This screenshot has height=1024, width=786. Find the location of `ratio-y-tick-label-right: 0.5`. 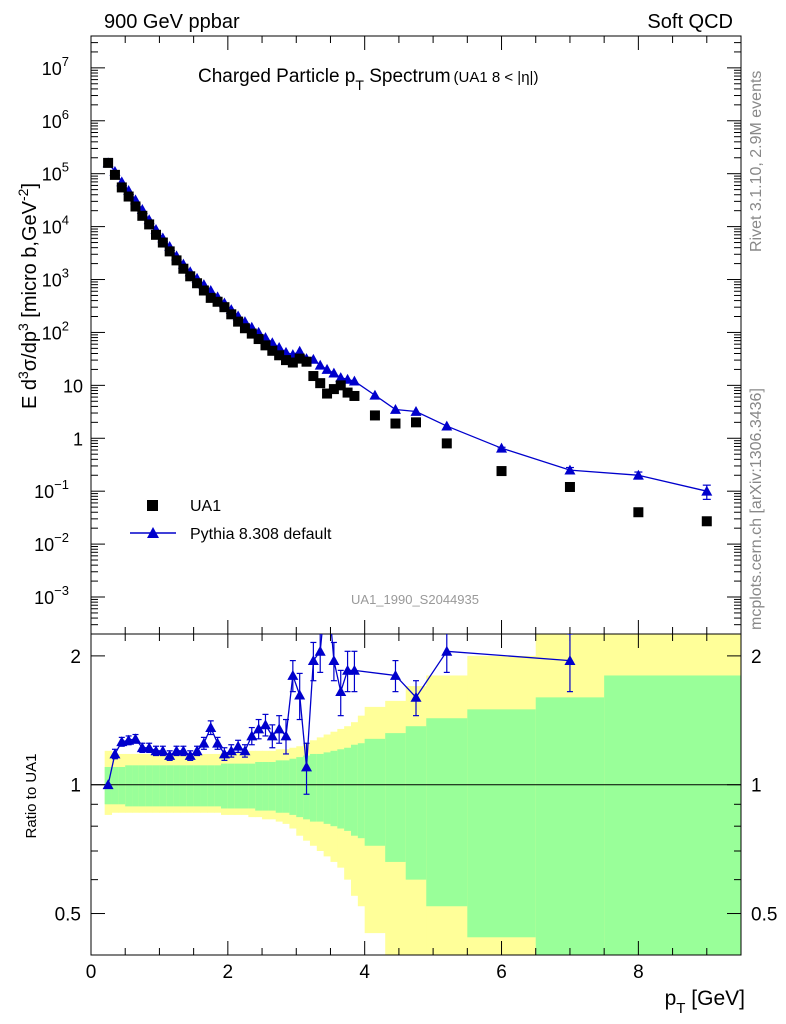

ratio-y-tick-label-right: 0.5 is located at coordinates (764, 915).